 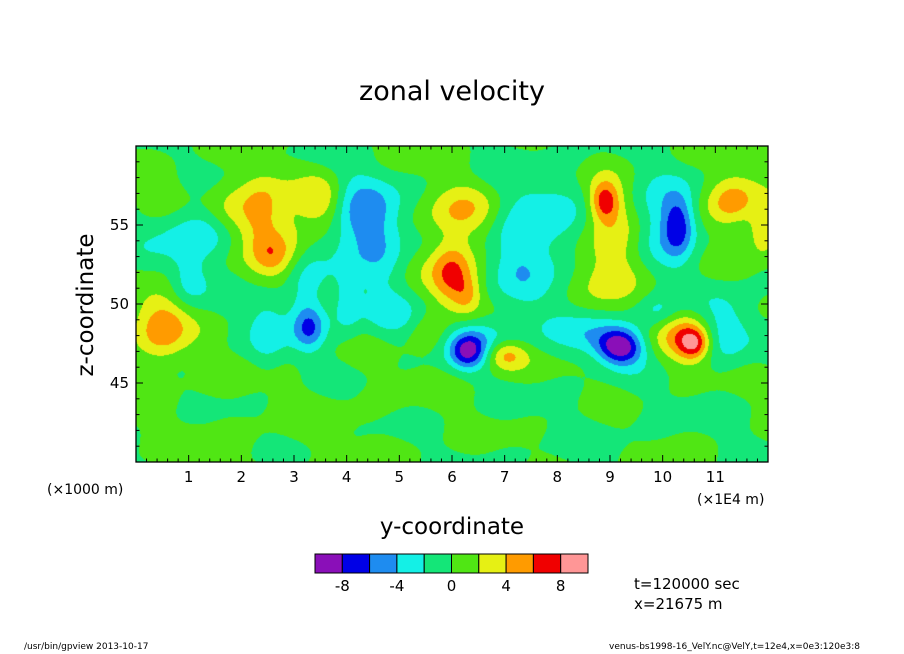 I want to click on x-unit-right: (×1E4 m), so click(x=731, y=500).